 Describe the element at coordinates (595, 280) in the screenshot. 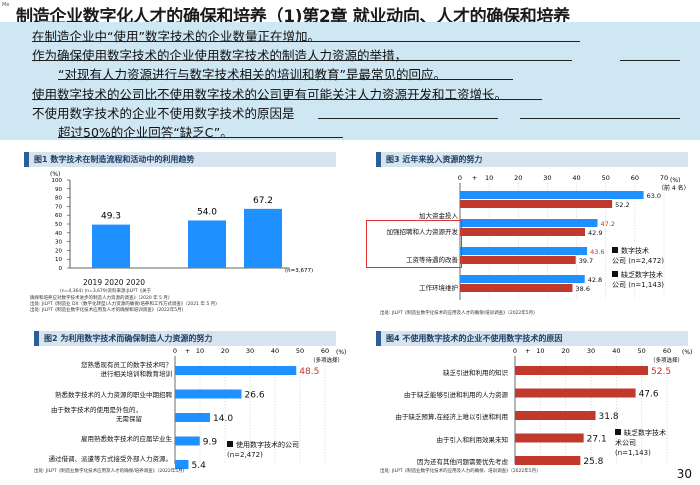

I see `fig3-data-label: 42.8` at that location.